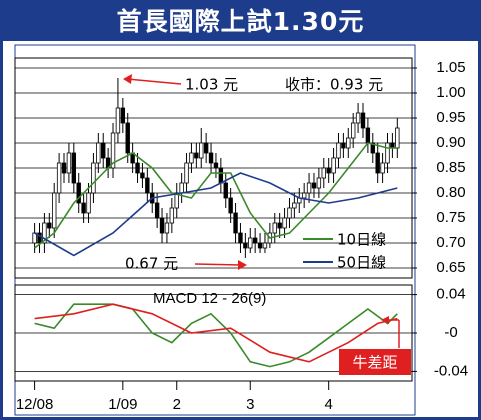 The height and width of the screenshot is (420, 481). I want to click on y-tick-label: 0.65, so click(450, 267).